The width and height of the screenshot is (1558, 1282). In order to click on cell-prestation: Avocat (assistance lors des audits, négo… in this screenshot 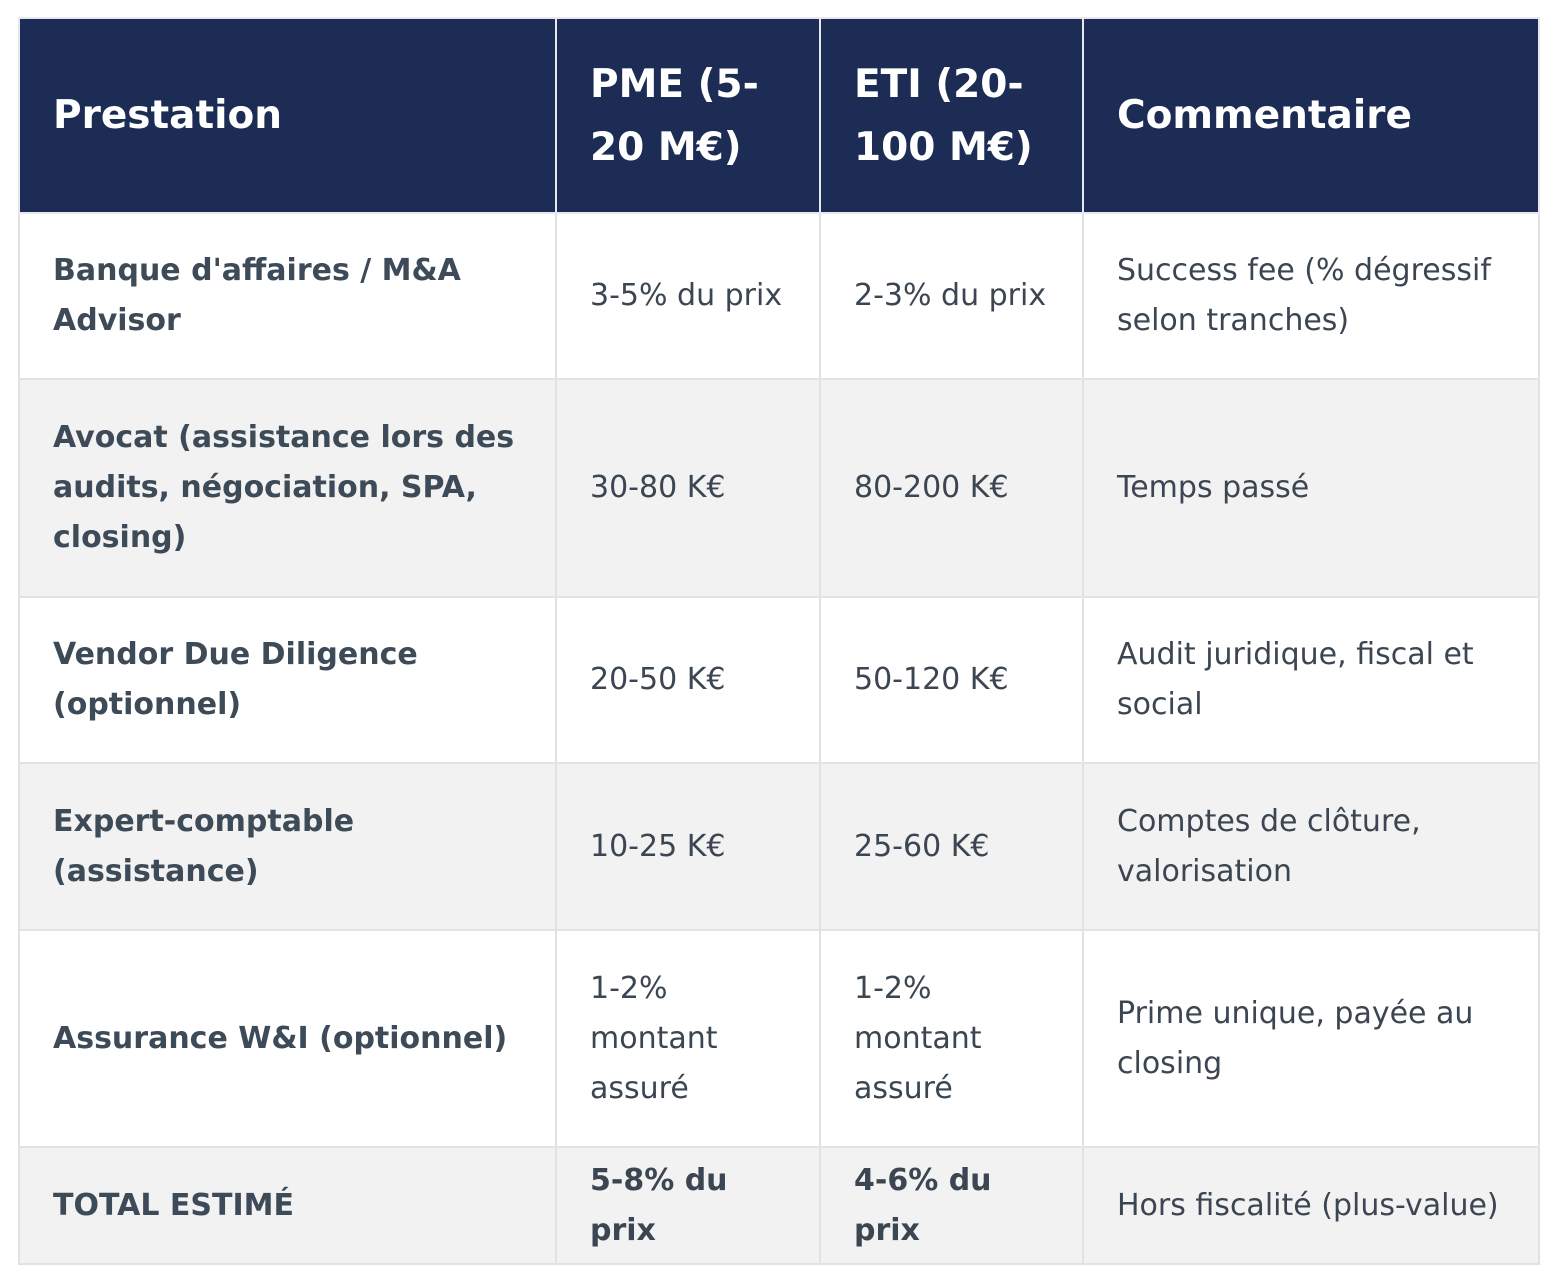, I will do `click(287, 488)`.